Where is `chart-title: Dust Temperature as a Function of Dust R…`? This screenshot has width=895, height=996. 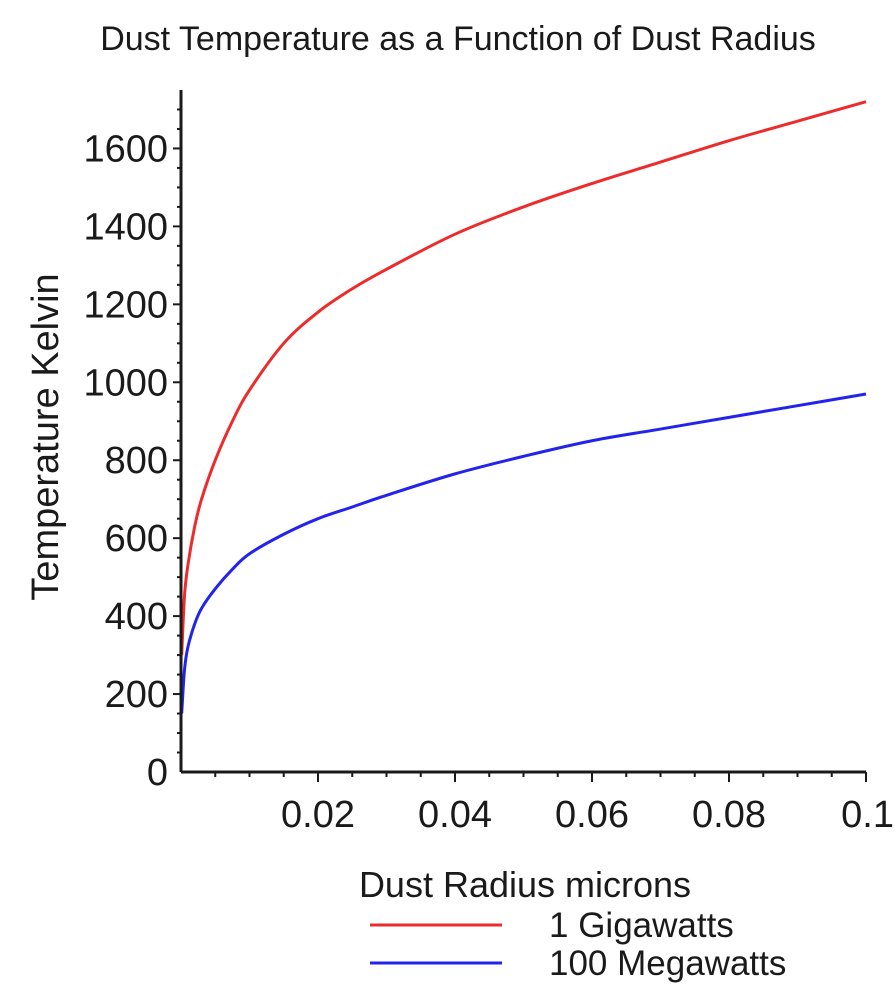 chart-title: Dust Temperature as a Function of Dust R… is located at coordinates (458, 39).